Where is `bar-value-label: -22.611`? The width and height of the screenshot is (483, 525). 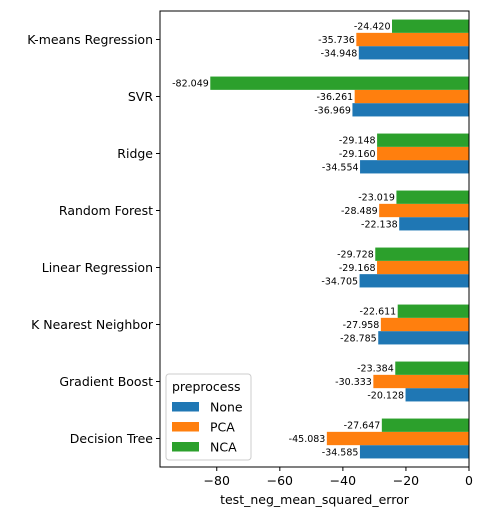 bar-value-label: -22.611 is located at coordinates (378, 312).